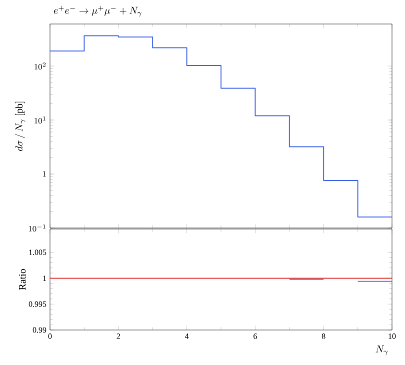  Describe the element at coordinates (40, 120) in the screenshot. I see `y-tick-label: $10^{1}$` at that location.